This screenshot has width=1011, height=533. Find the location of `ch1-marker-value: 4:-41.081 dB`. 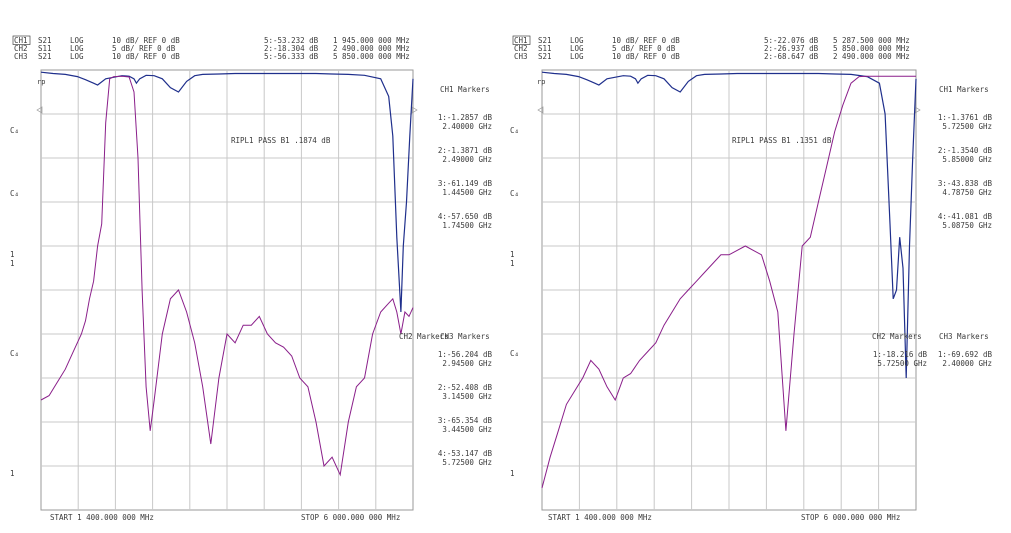

ch1-marker-value: 4:-41.081 dB is located at coordinates (965, 216).